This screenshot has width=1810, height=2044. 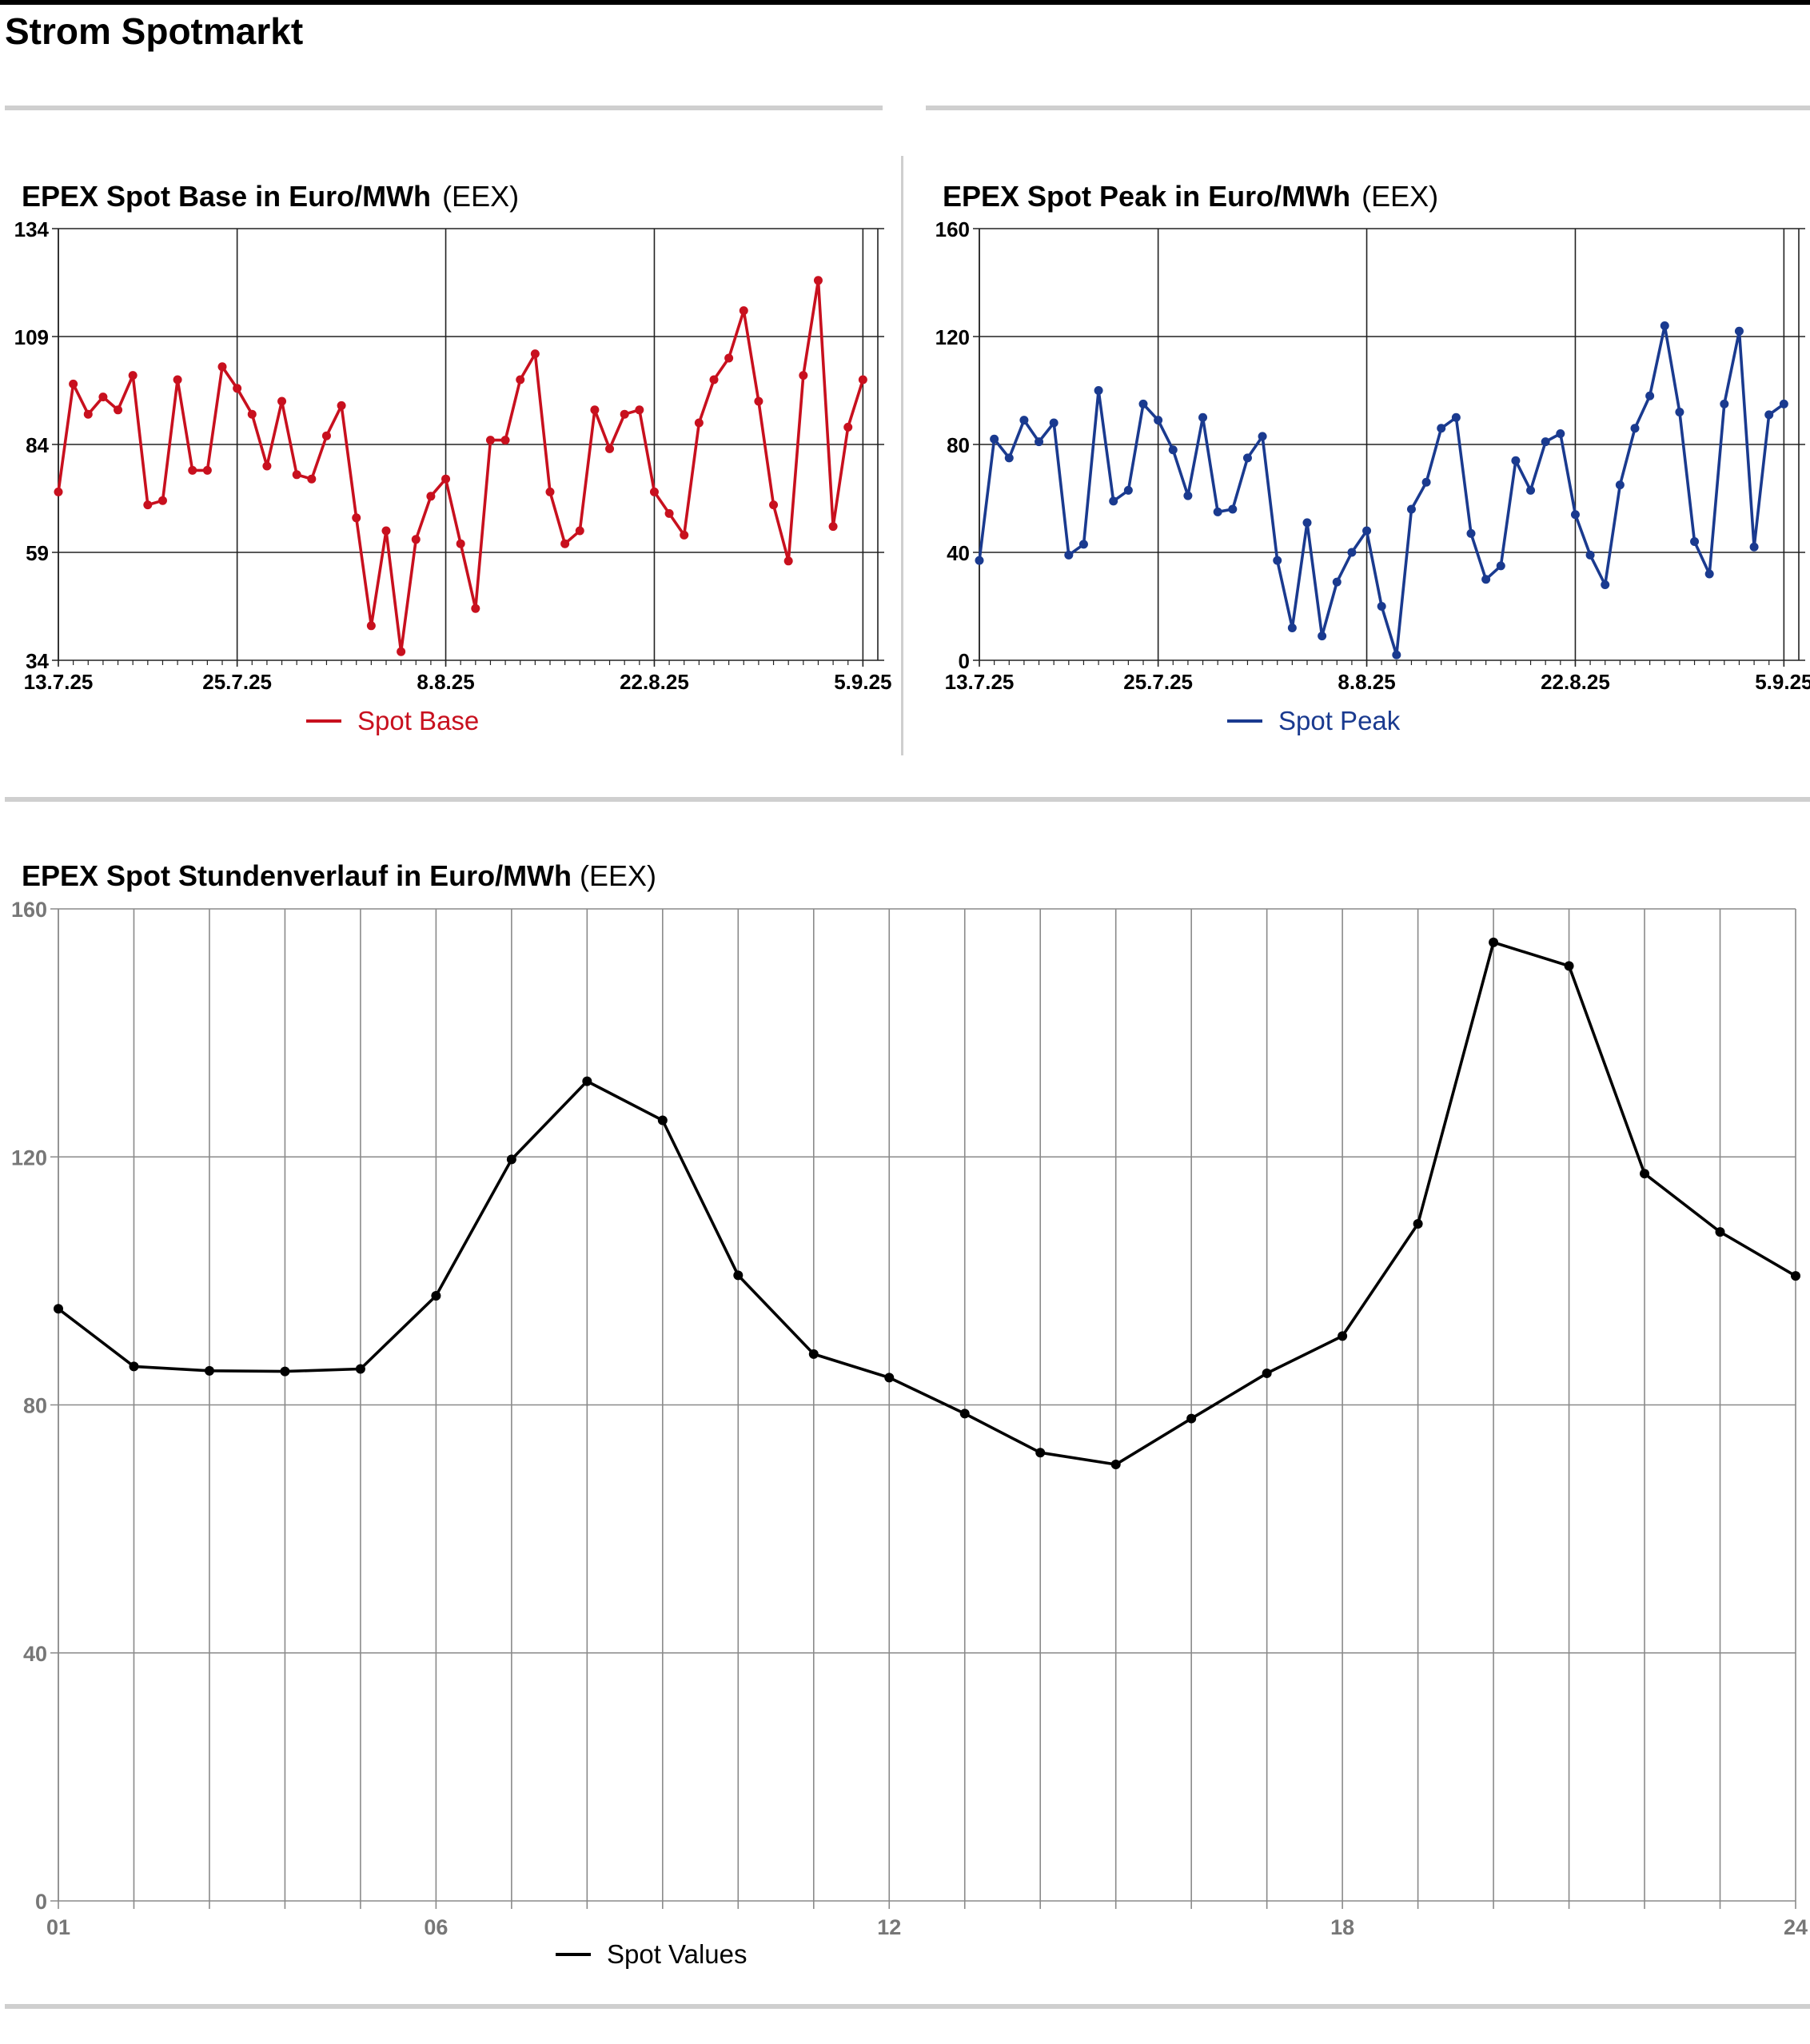 I want to click on peak-y-tick-label: 160, so click(x=952, y=229).